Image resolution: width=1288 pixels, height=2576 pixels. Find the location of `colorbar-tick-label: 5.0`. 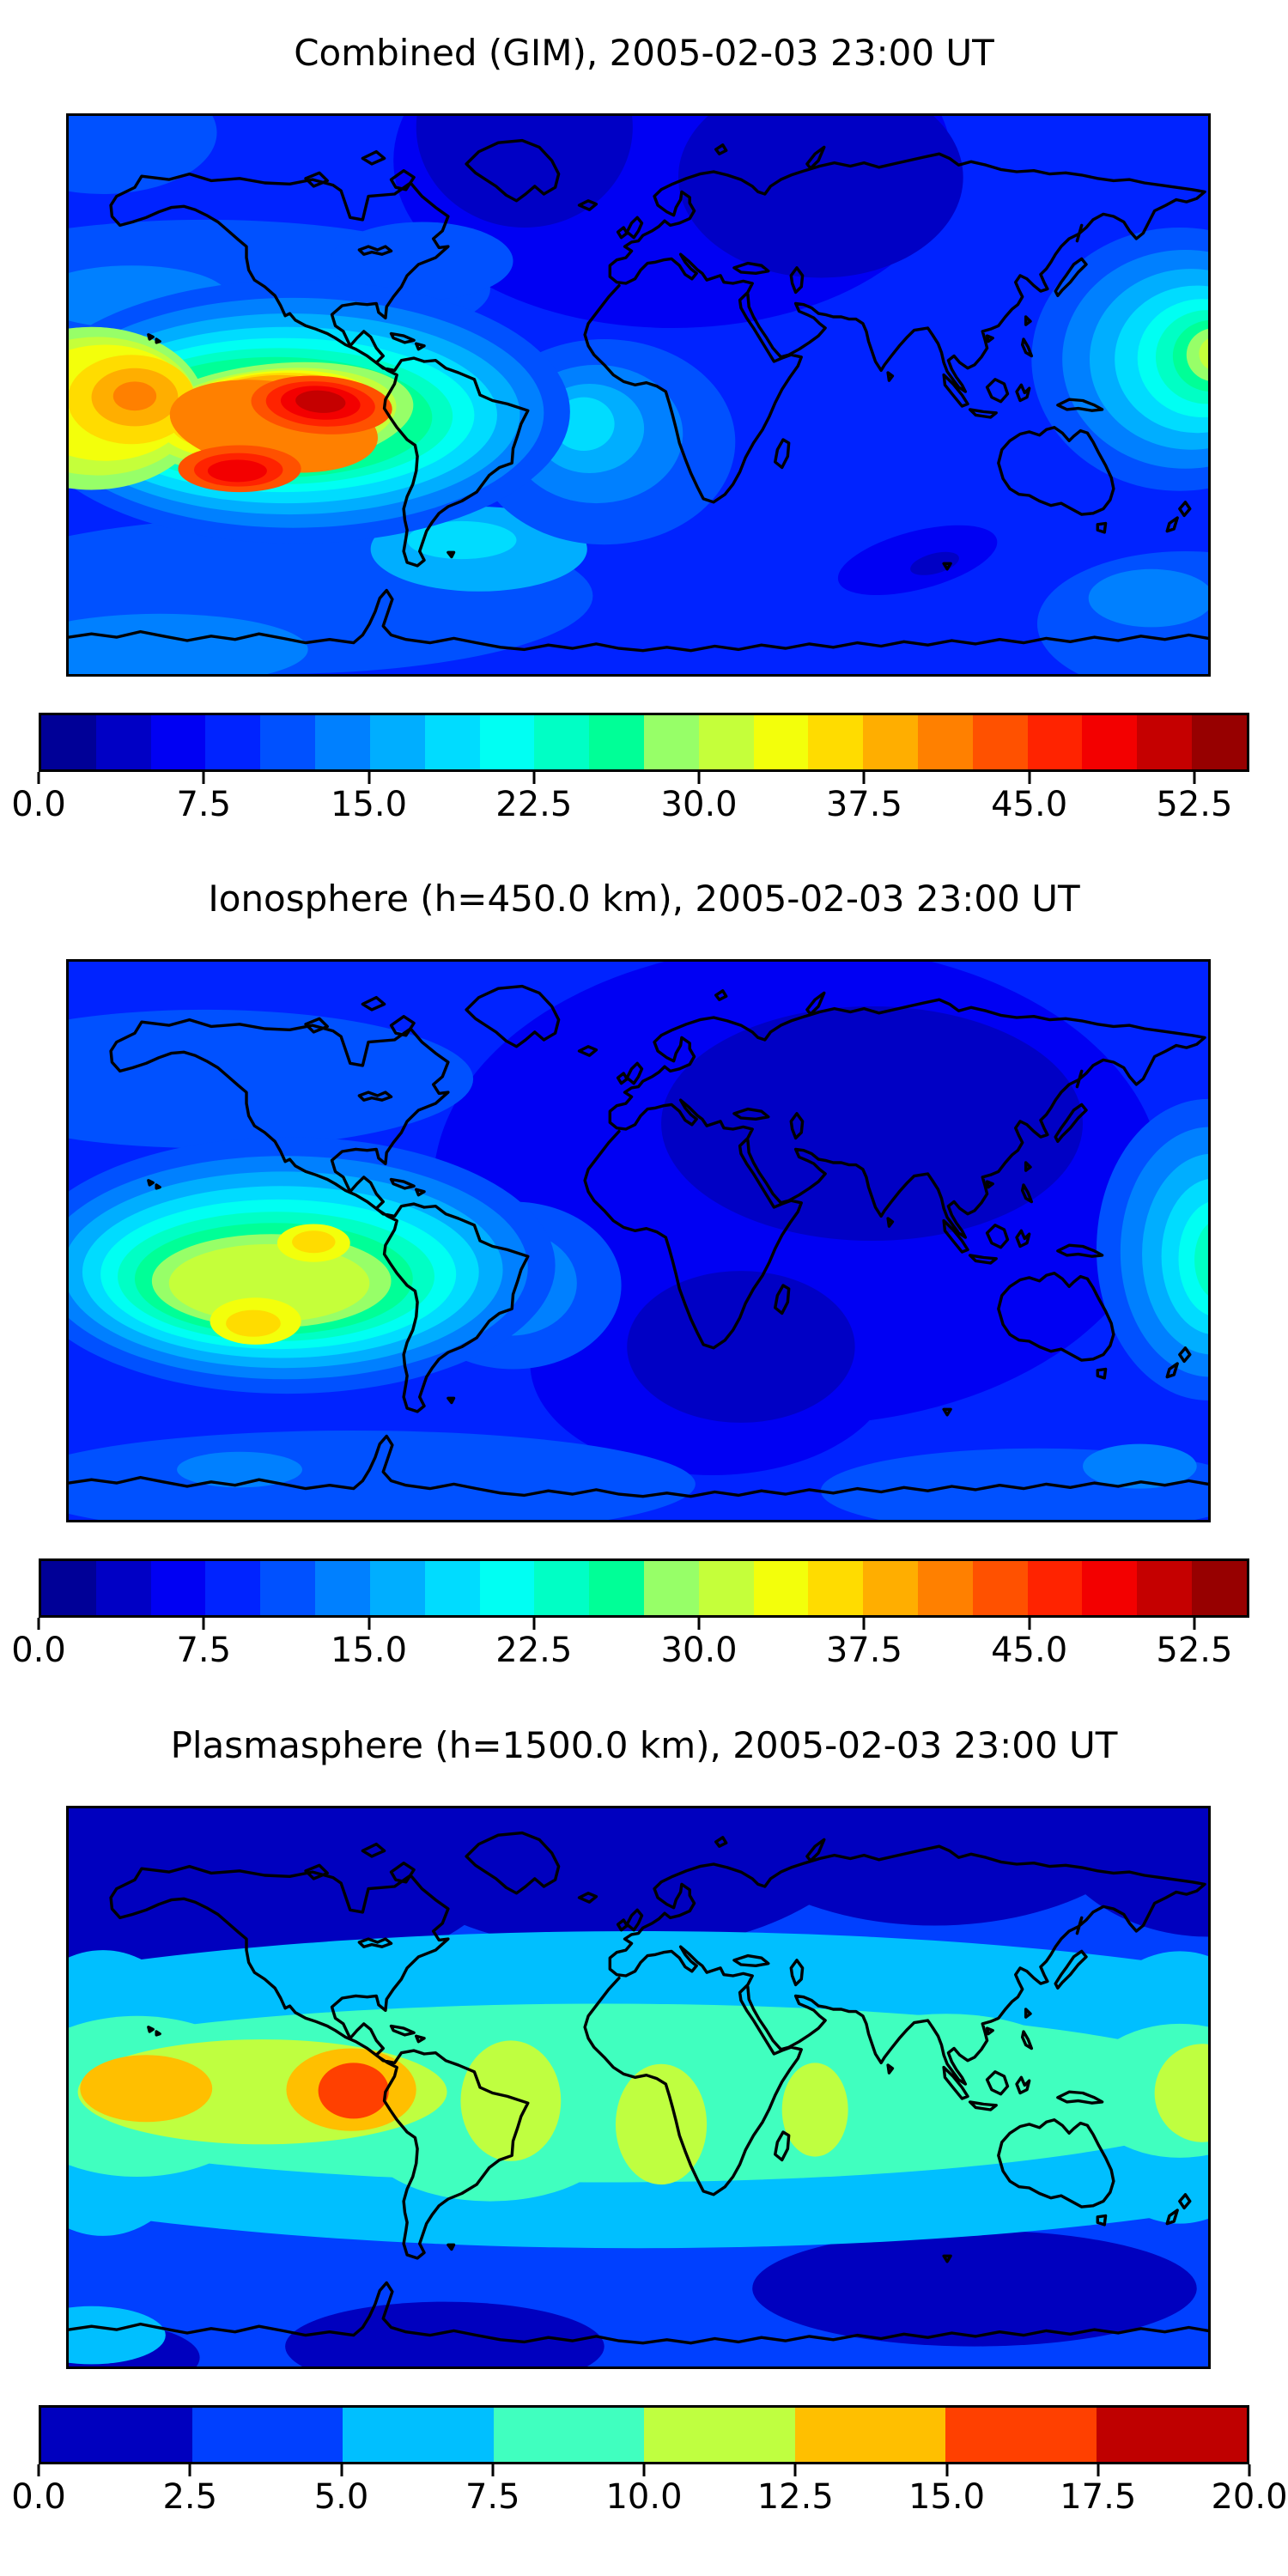

colorbar-tick-label: 5.0 is located at coordinates (341, 2497).